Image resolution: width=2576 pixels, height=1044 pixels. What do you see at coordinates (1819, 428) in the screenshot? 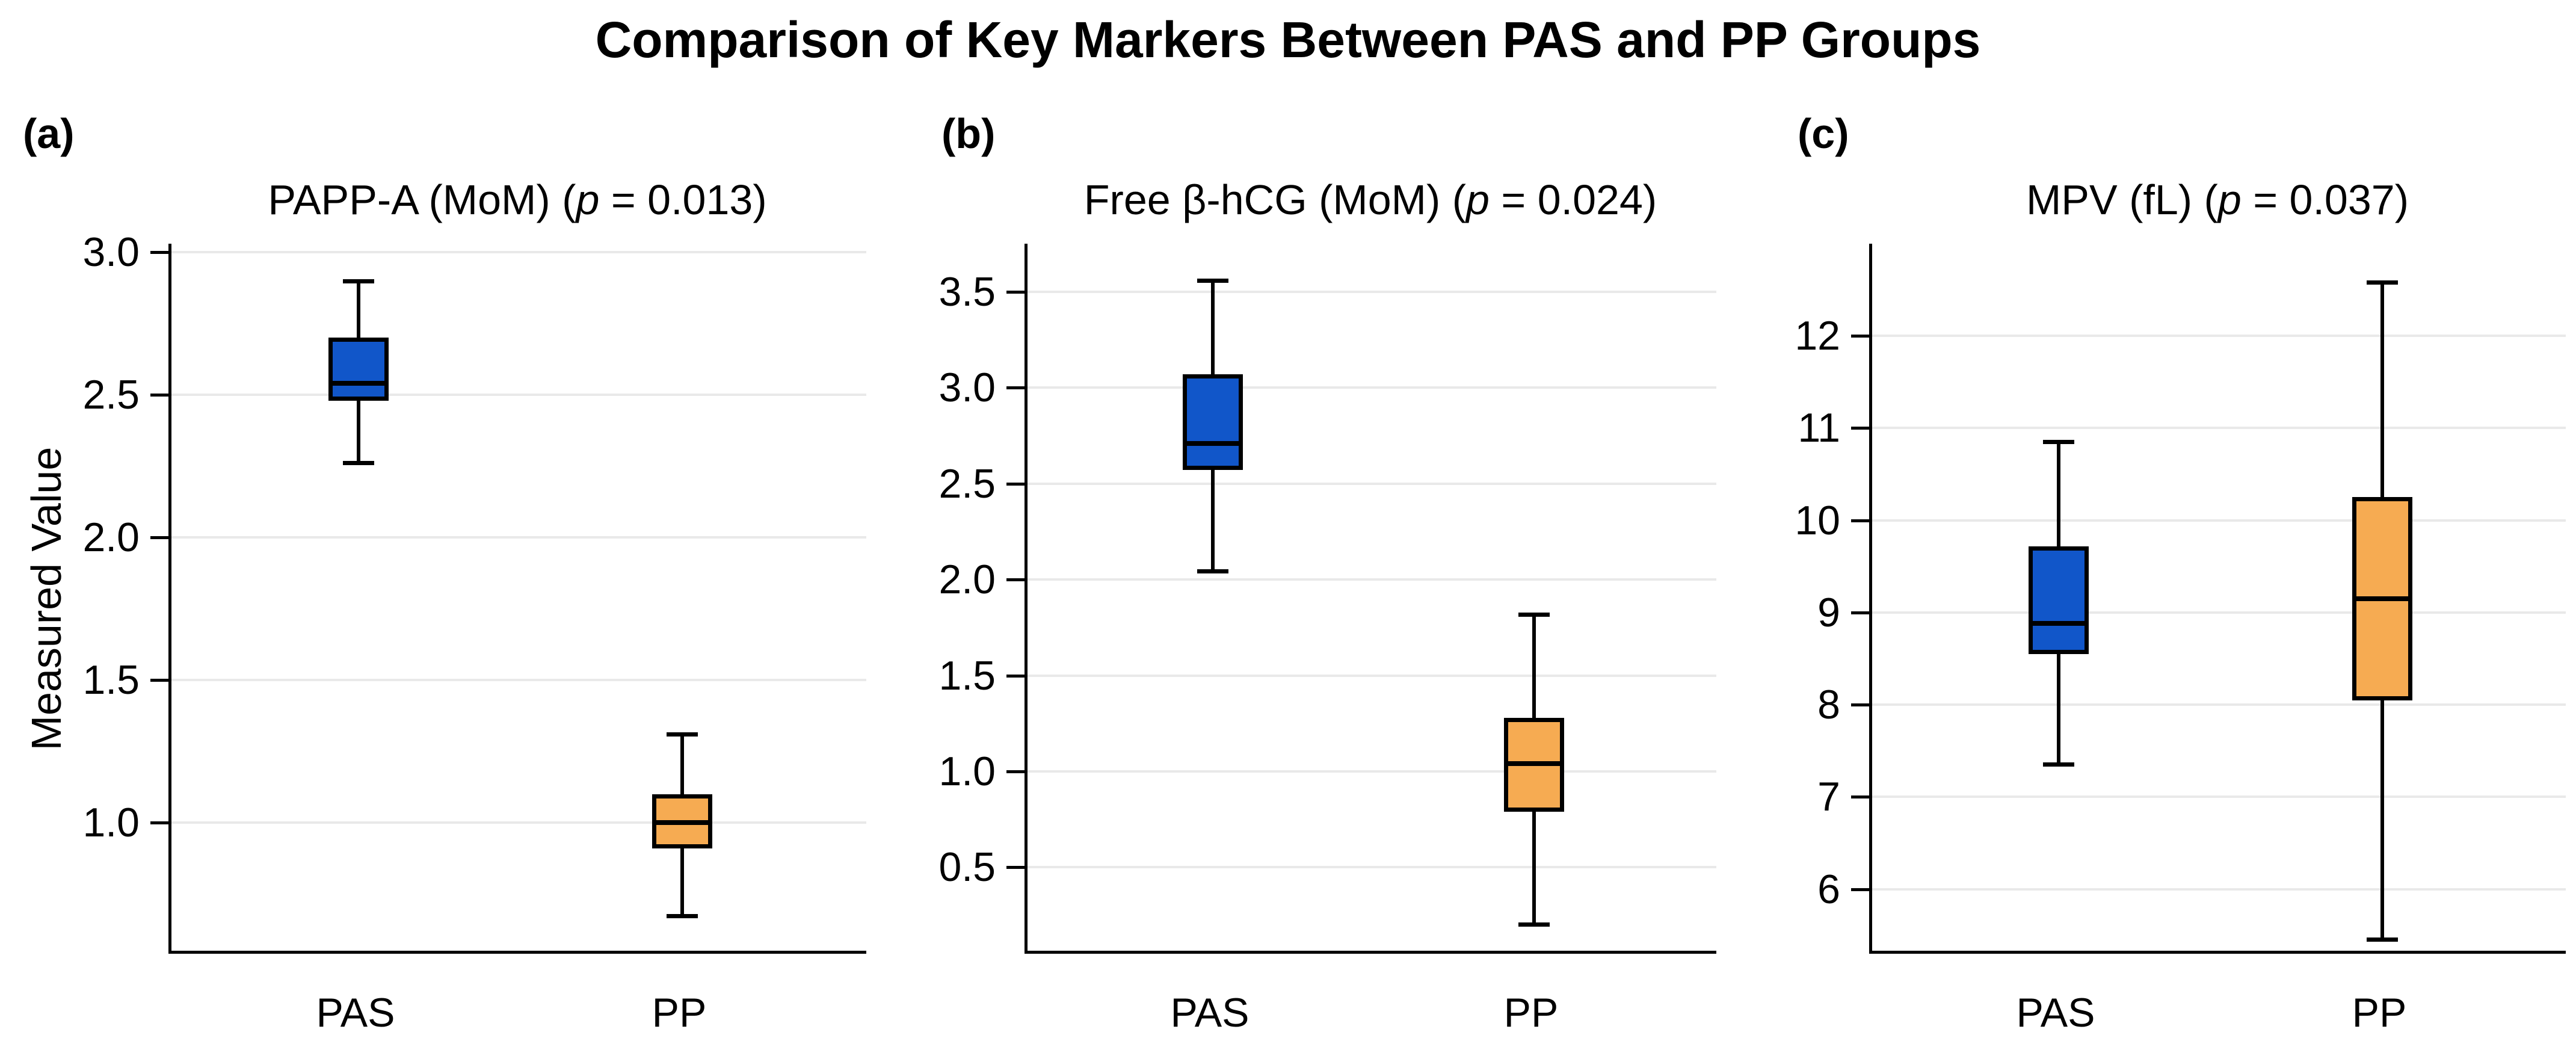
I see `y-tick-label: 11` at bounding box center [1819, 428].